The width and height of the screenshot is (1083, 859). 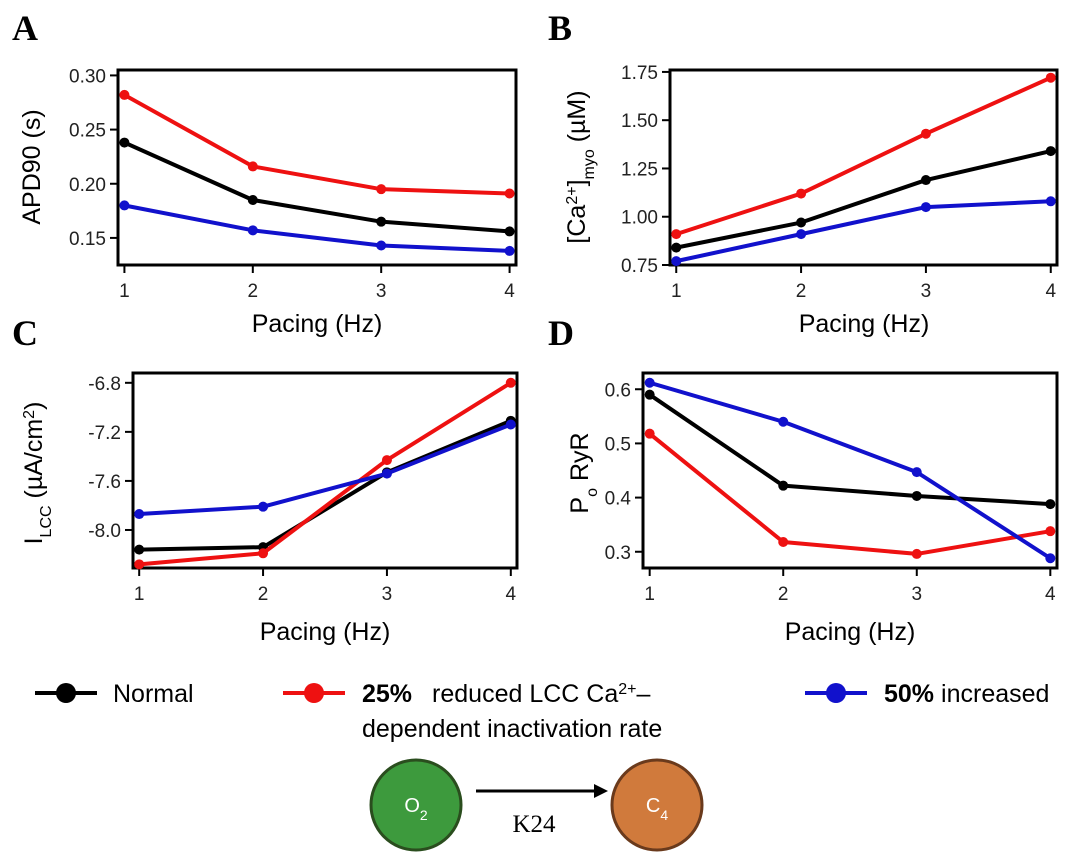 What do you see at coordinates (104, 433) in the screenshot?
I see `panel-c-ytick-label-2: -7.2` at bounding box center [104, 433].